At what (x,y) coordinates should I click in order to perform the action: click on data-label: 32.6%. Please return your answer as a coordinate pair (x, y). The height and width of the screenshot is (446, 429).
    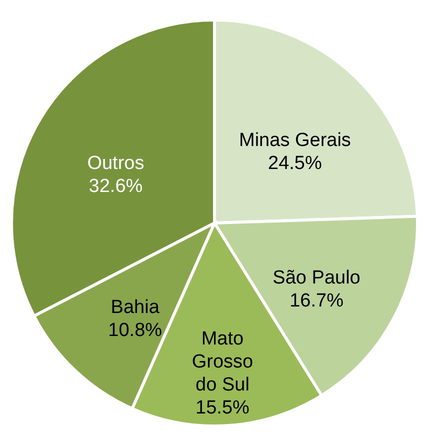
    Looking at the image, I should click on (115, 186).